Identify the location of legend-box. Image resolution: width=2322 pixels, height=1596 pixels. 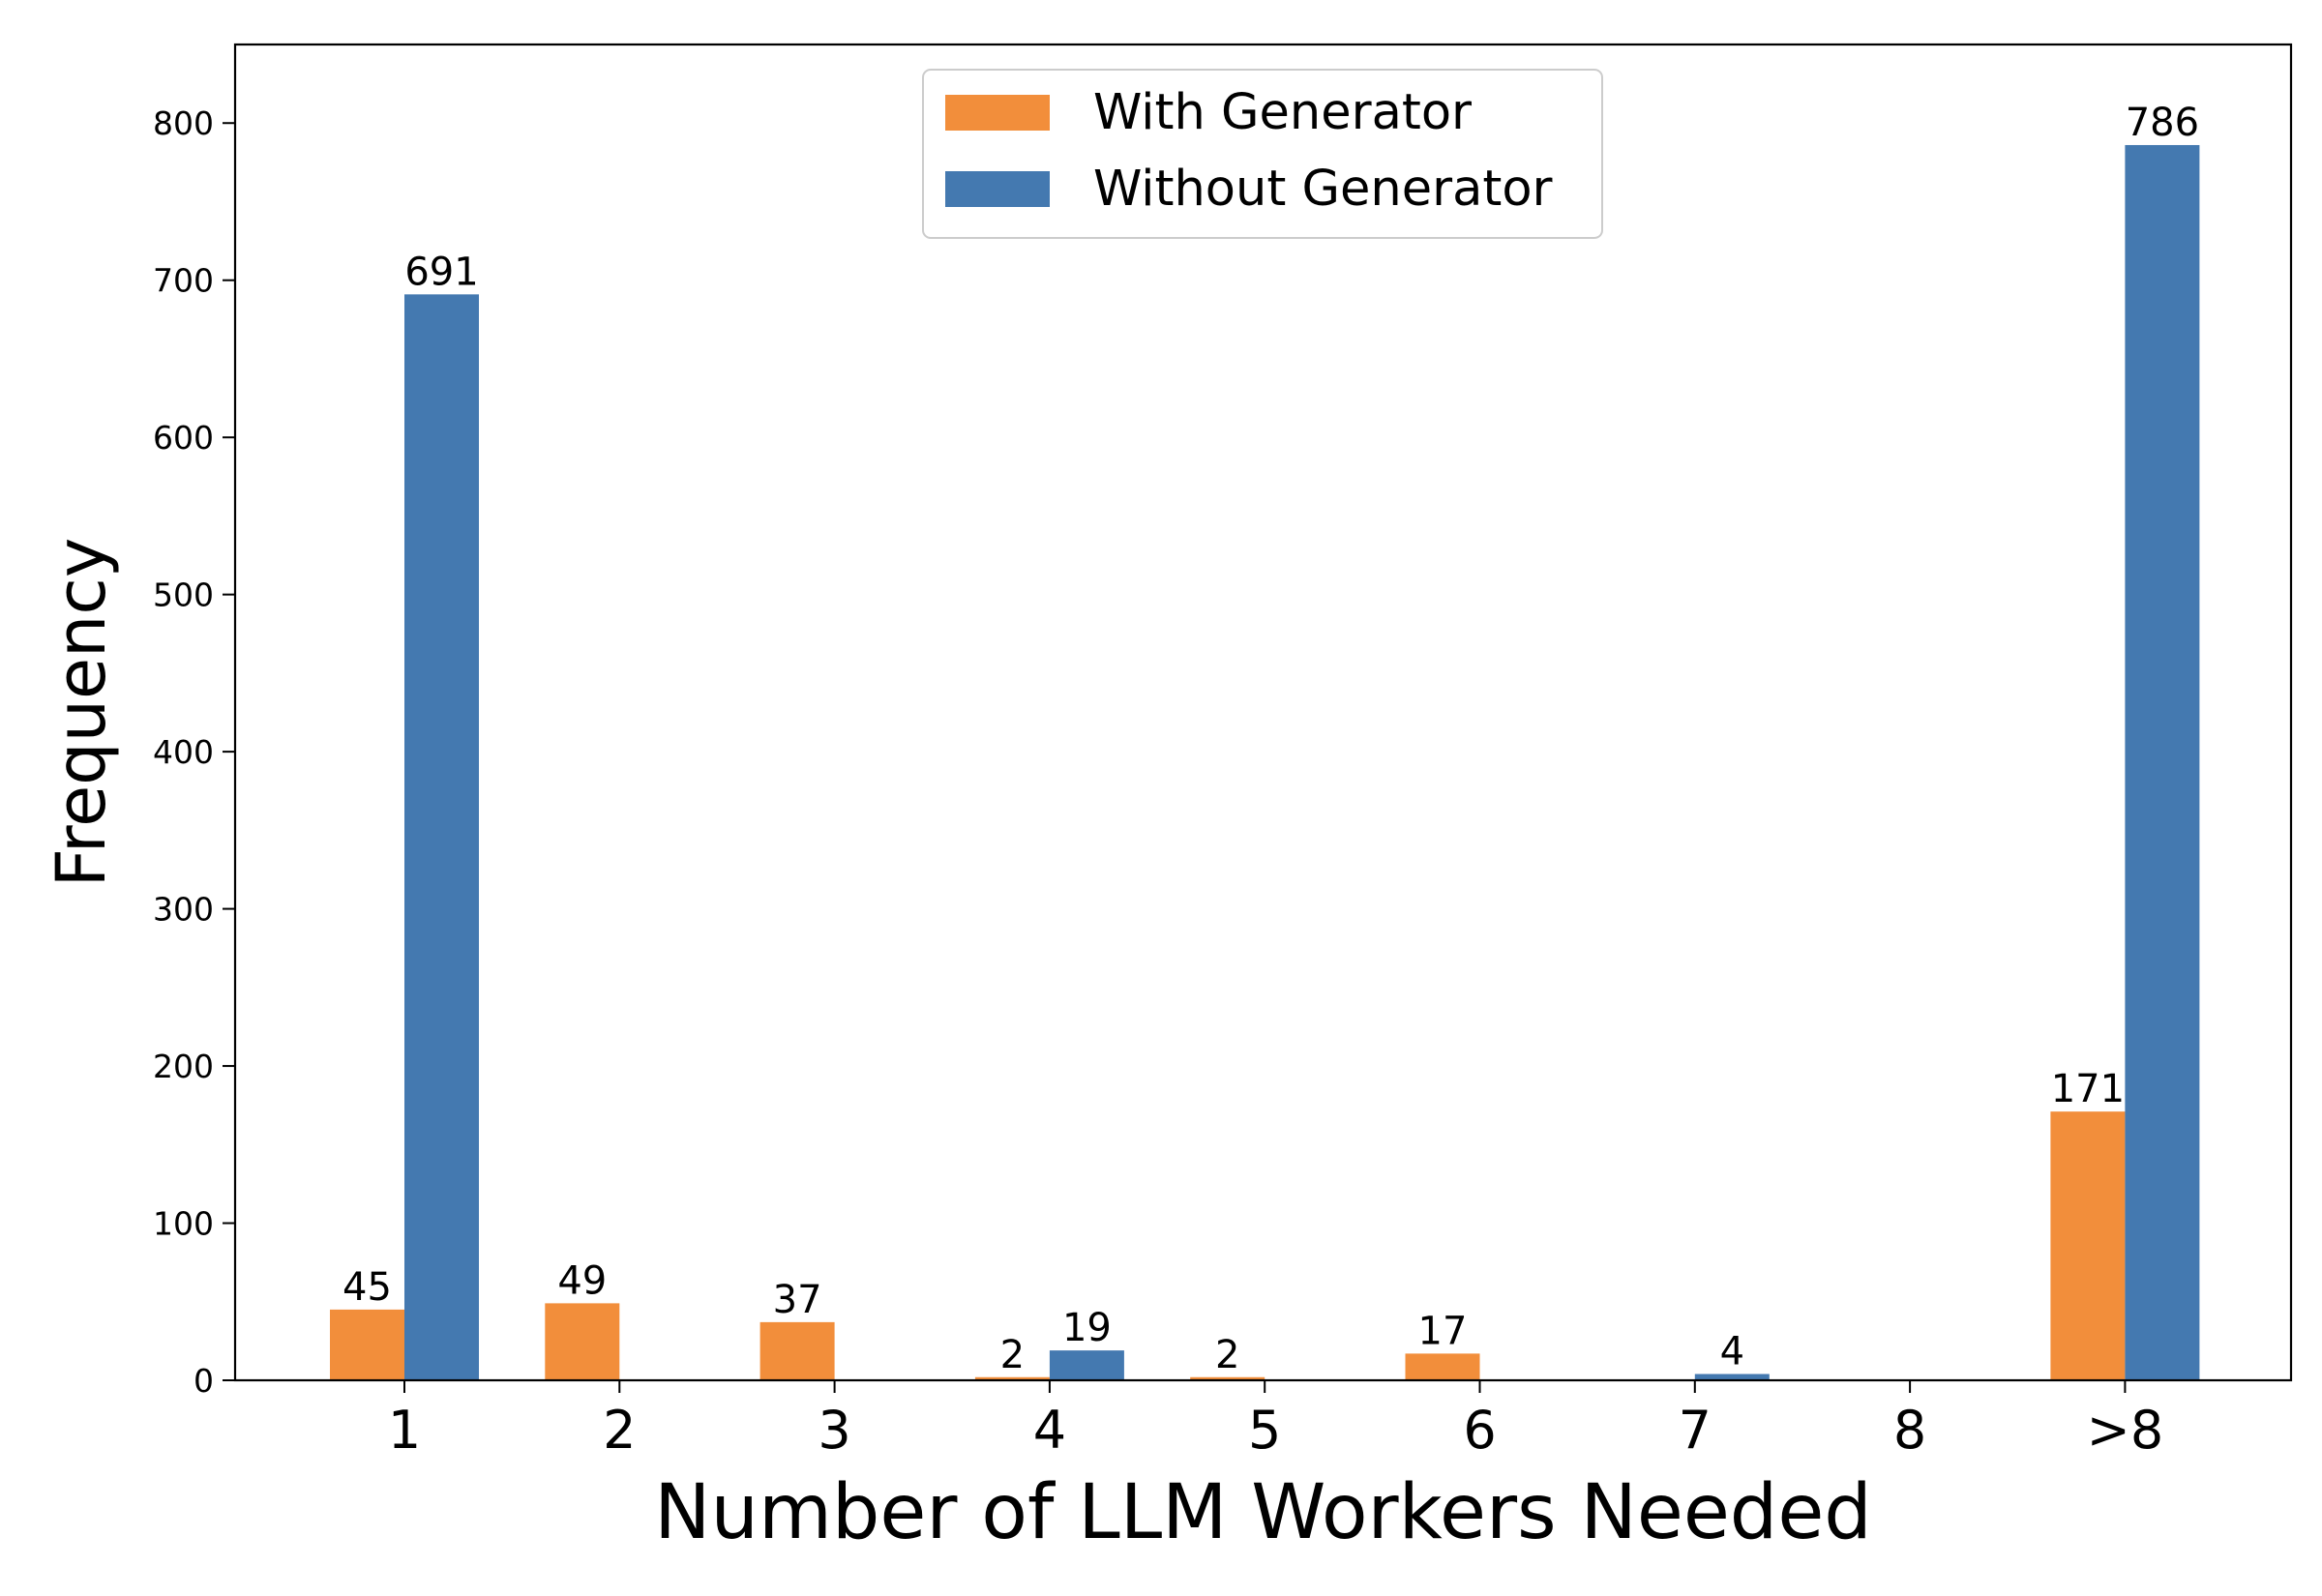
(1262, 154).